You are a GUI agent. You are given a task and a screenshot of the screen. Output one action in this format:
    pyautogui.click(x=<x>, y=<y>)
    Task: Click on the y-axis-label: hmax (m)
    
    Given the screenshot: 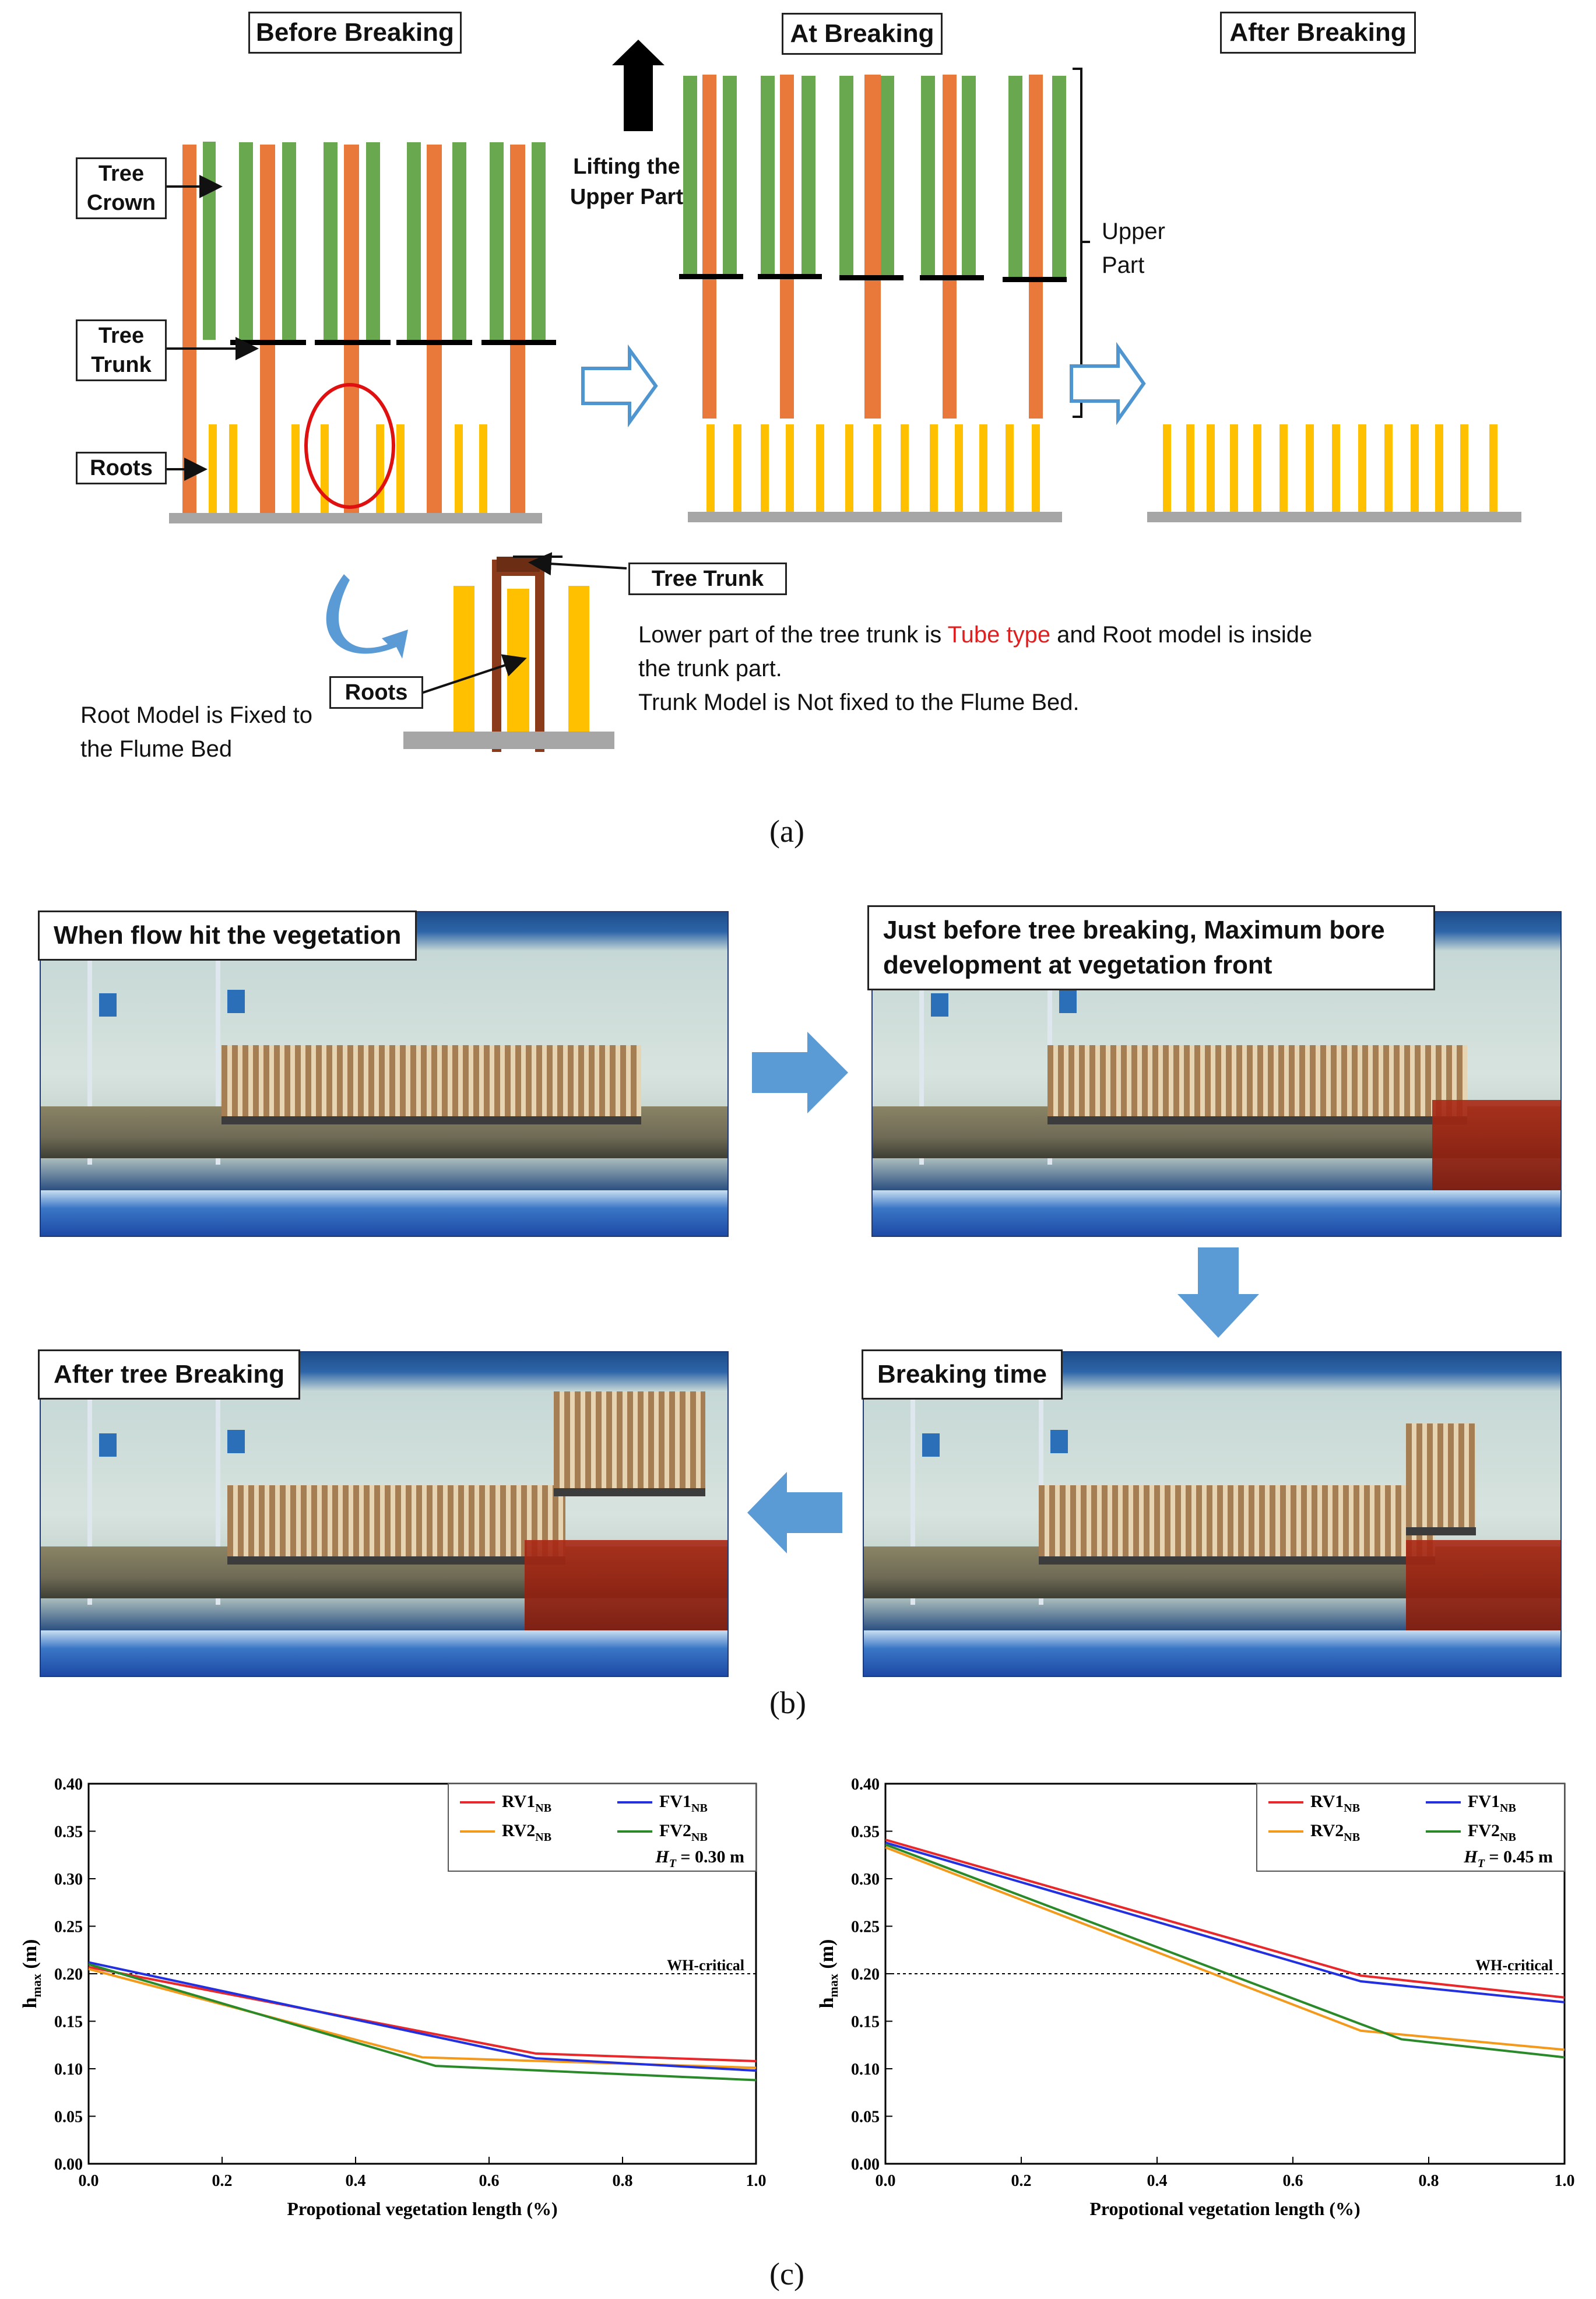 What is the action you would take?
    pyautogui.click(x=31, y=1974)
    